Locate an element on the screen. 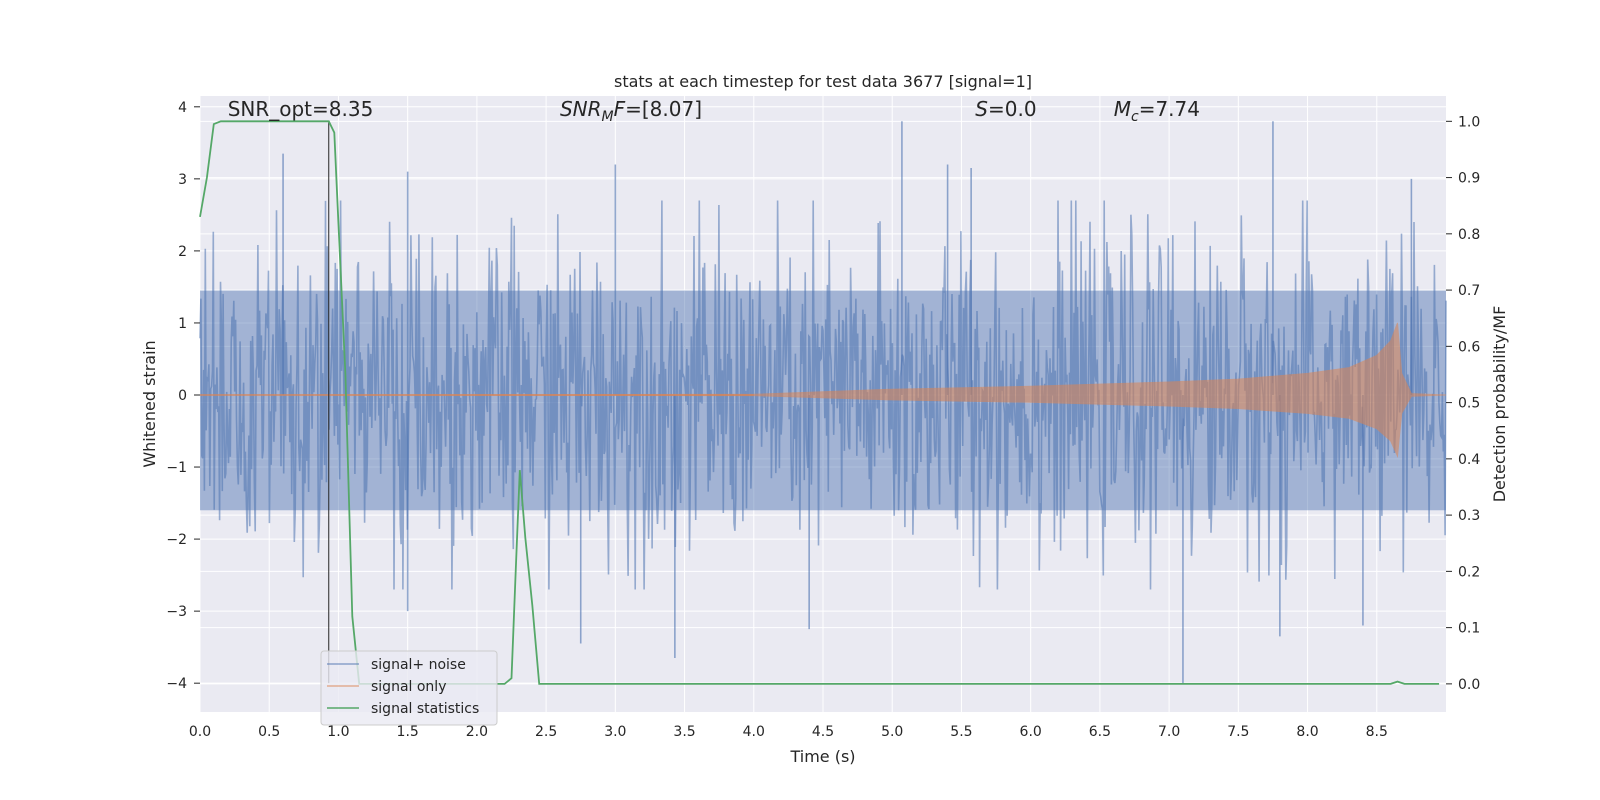 The height and width of the screenshot is (800, 1600). x-tick-label: 6.0 is located at coordinates (1031, 732).